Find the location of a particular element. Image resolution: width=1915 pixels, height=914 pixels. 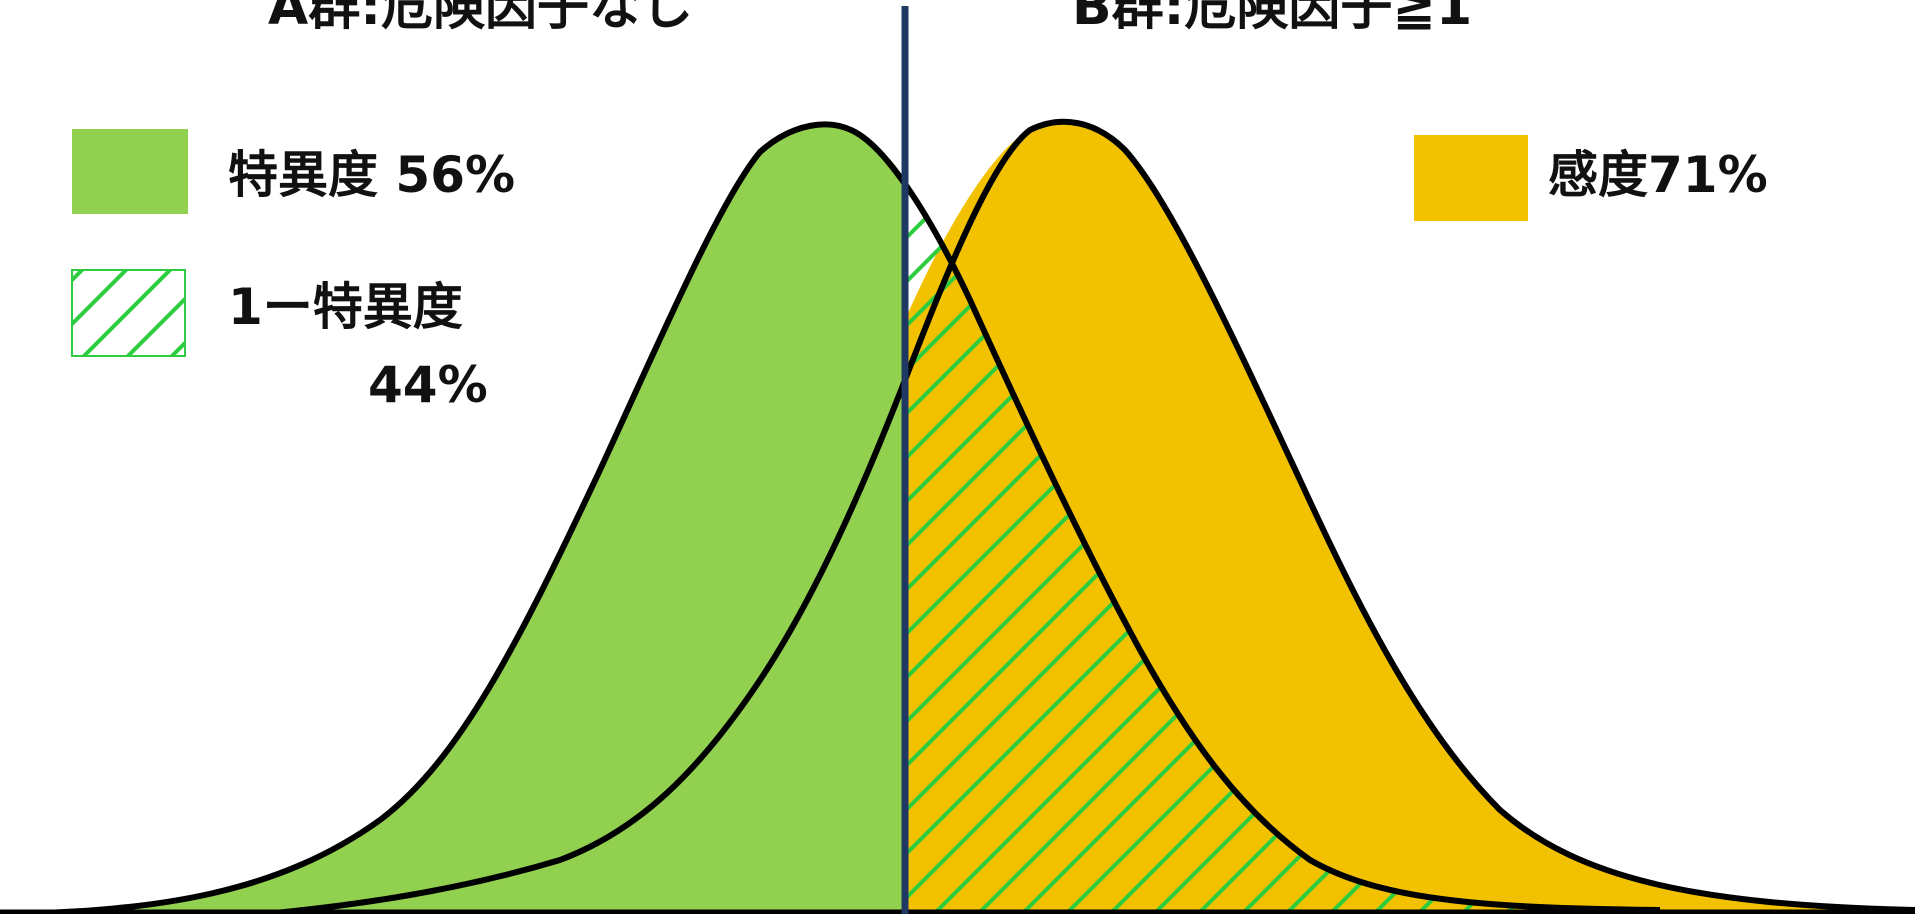

legend-swatch-hatched is located at coordinates (128, 313).